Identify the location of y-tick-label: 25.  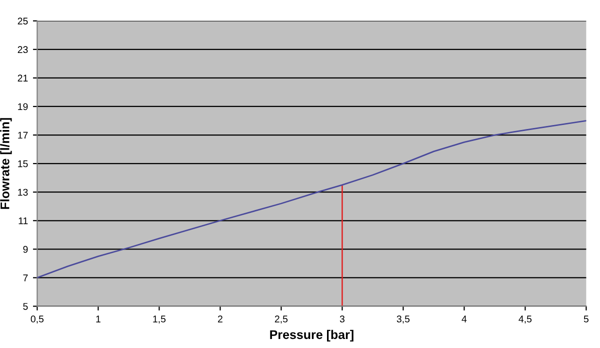
(23, 21).